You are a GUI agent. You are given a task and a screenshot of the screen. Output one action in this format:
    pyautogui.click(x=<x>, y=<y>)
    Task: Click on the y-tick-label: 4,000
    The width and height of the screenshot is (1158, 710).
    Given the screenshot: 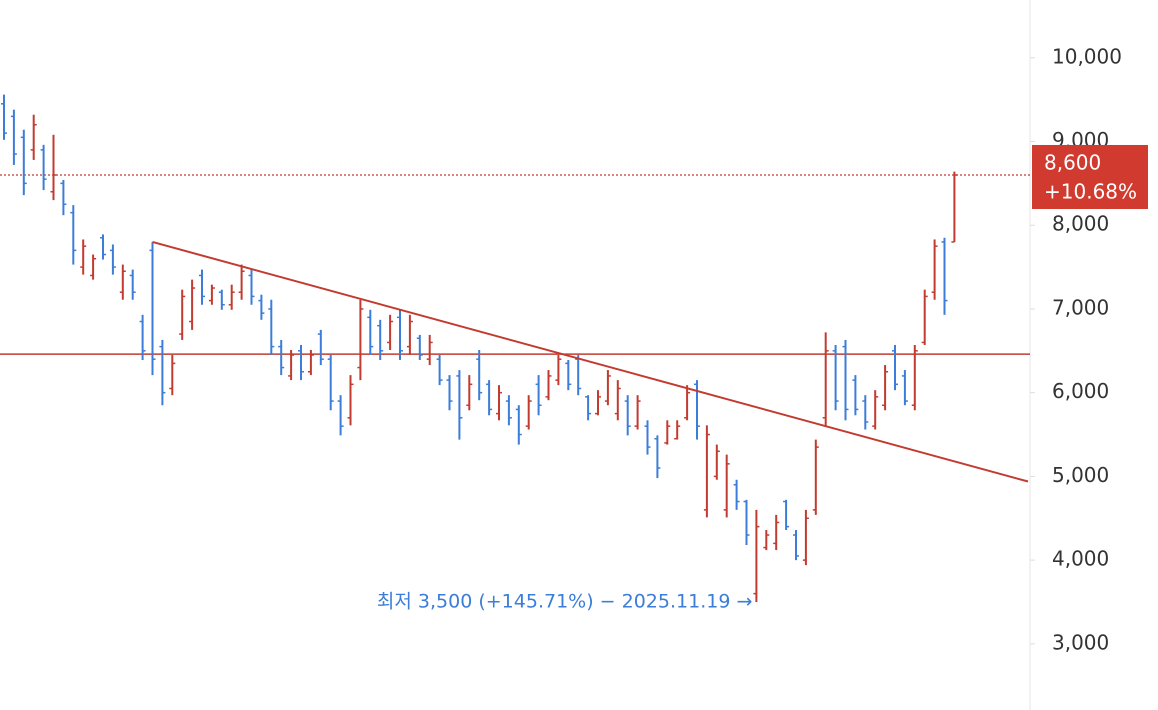 What is the action you would take?
    pyautogui.click(x=1080, y=559)
    